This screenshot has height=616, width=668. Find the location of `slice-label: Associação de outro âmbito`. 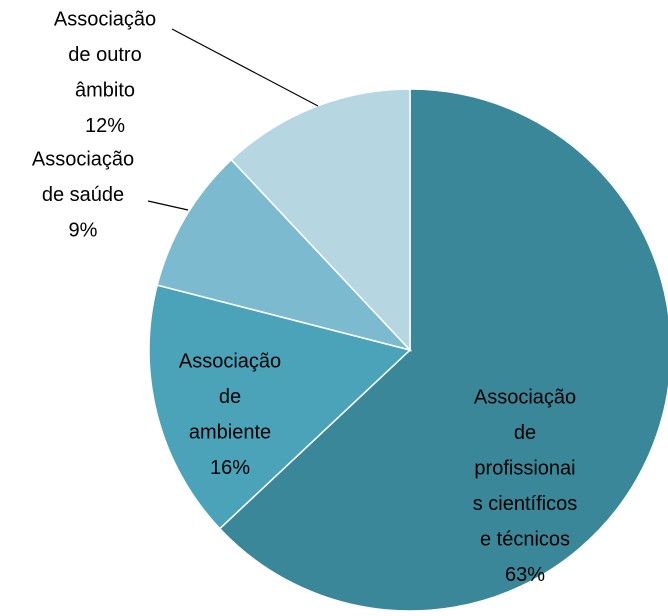

slice-label: Associação de outro âmbito is located at coordinates (105, 54).